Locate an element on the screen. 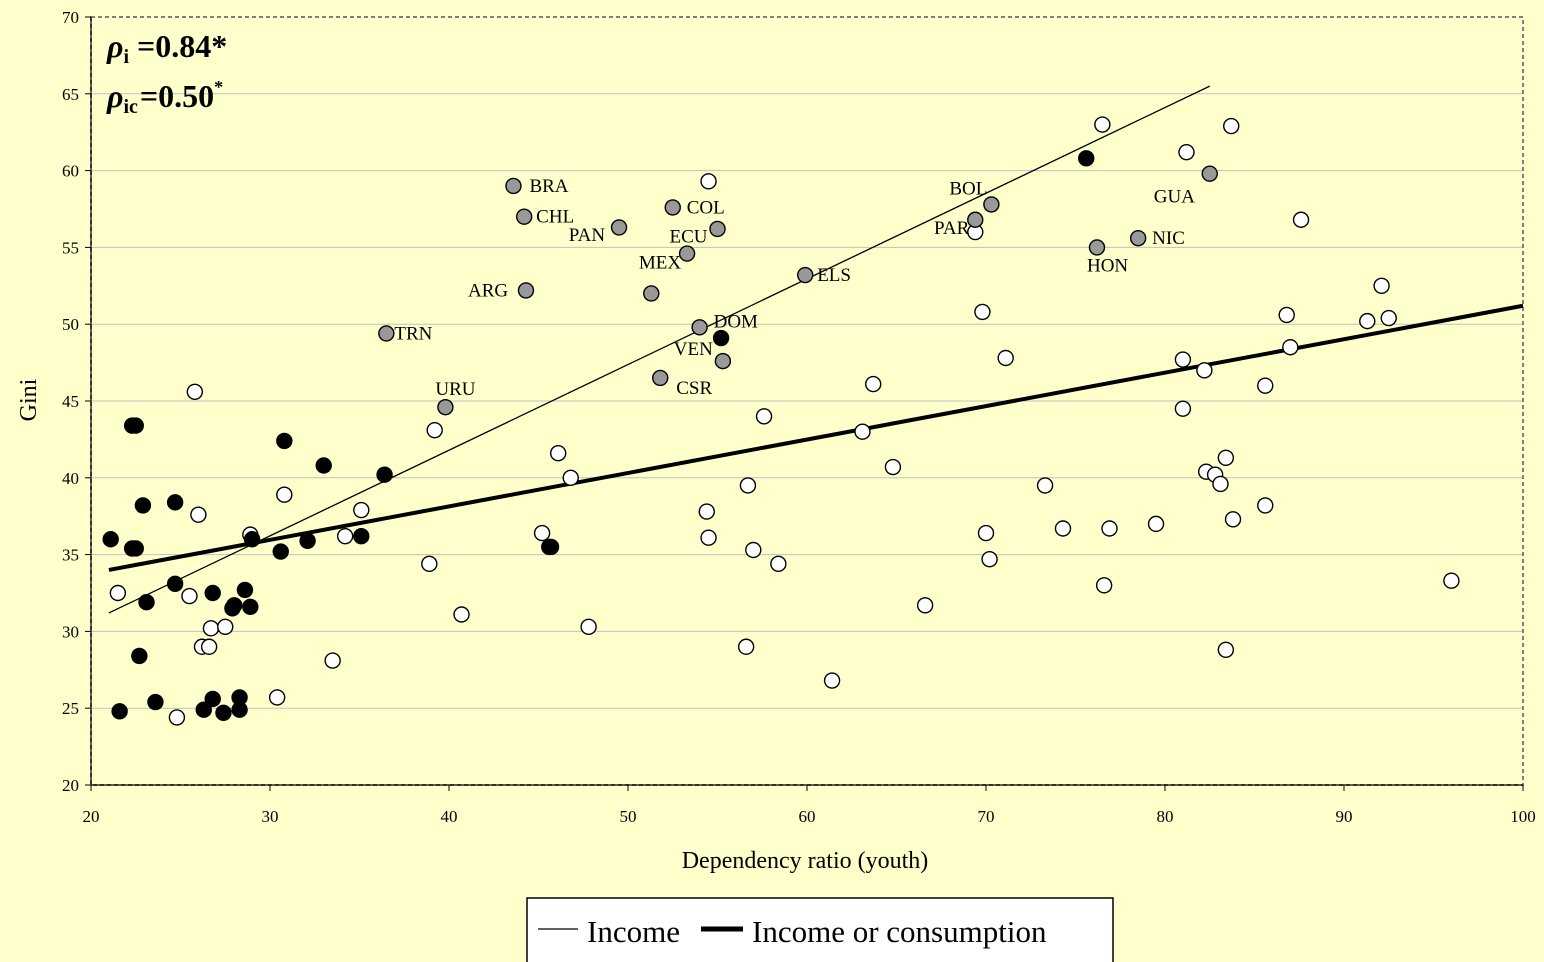 This screenshot has height=962, width=1544. y-tick-label-45: 45 is located at coordinates (70, 401).